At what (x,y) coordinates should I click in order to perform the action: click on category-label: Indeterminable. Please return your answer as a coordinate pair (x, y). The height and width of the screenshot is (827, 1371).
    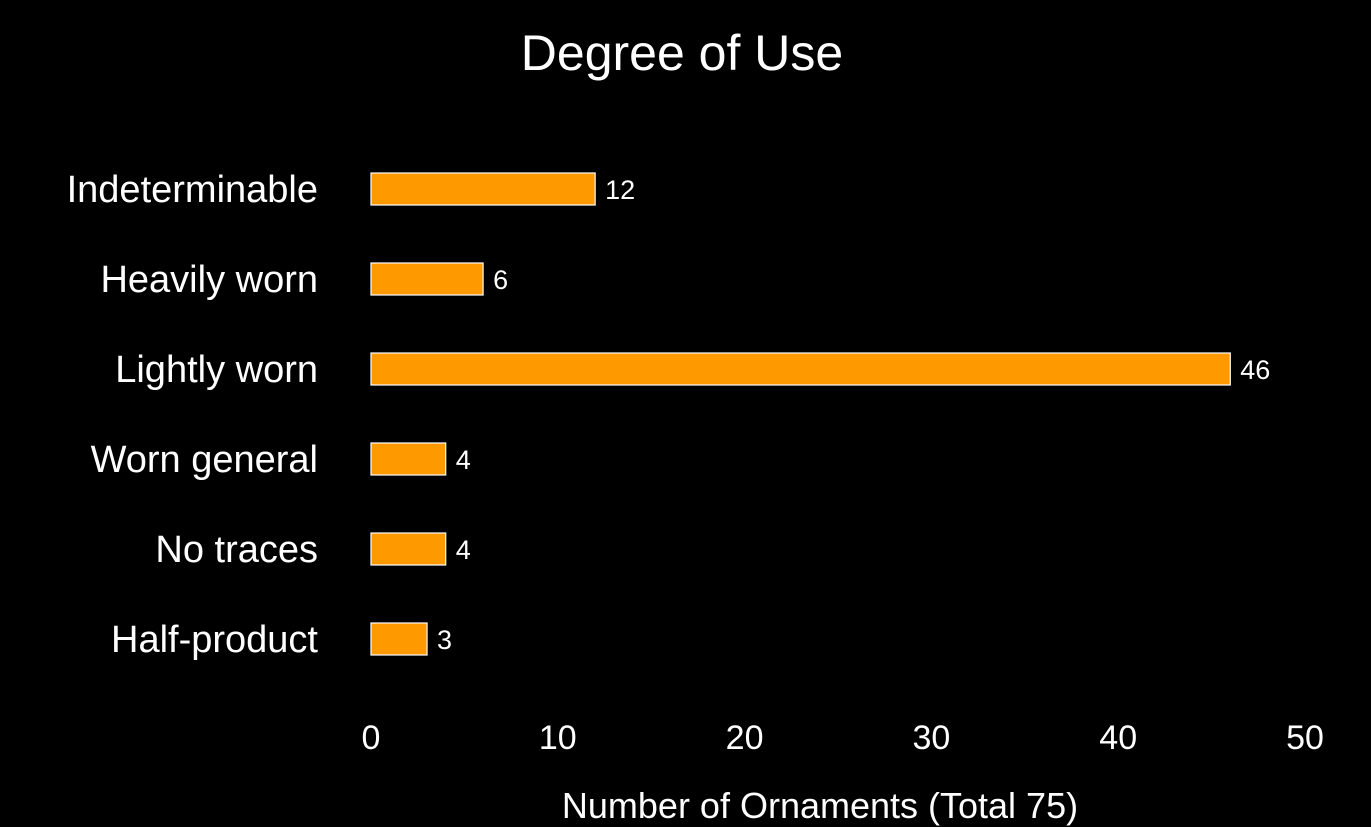
    Looking at the image, I should click on (192, 190).